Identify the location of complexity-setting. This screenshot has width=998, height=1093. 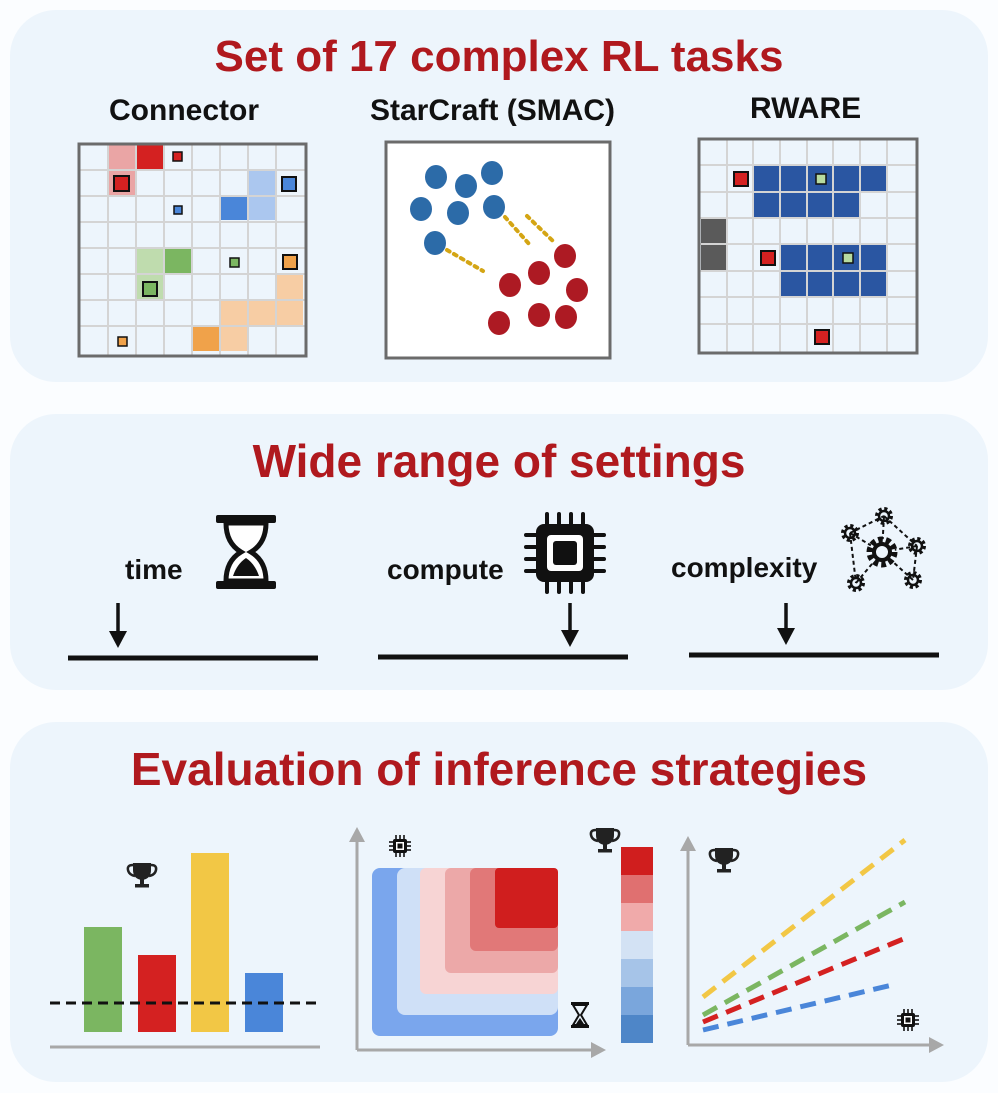
(814, 582).